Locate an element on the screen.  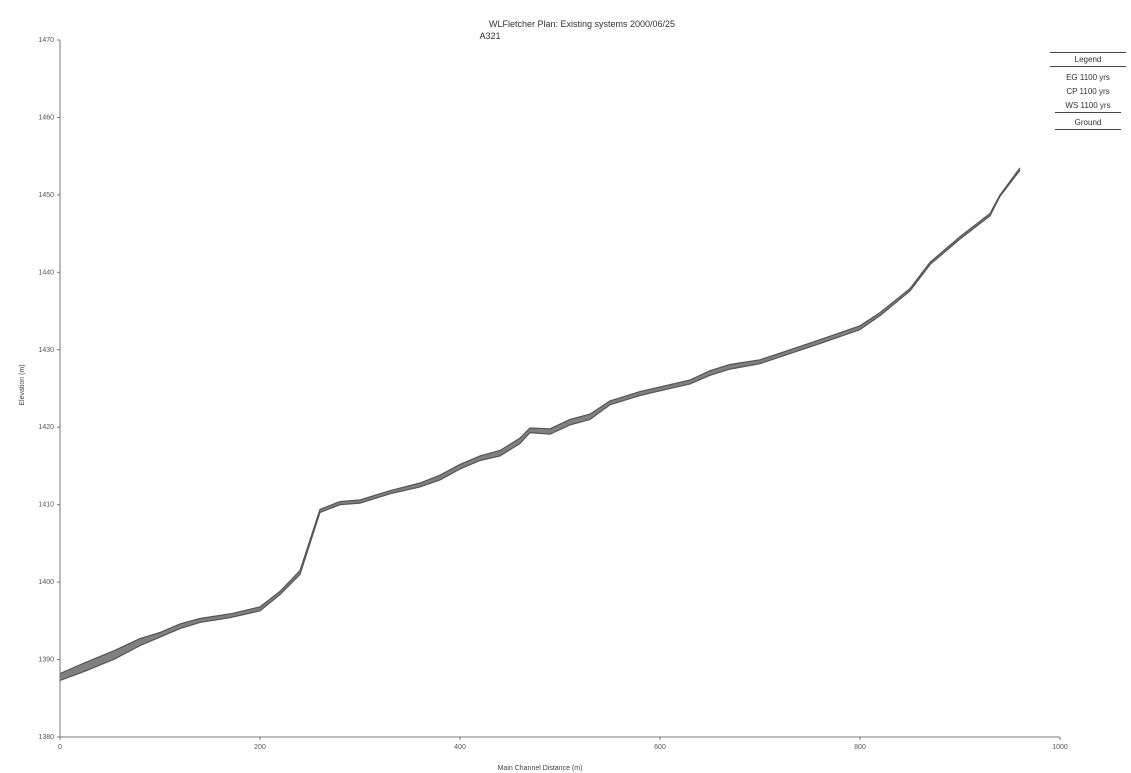
legend-item-eg: EG 1100 yrs is located at coordinates (1088, 78).